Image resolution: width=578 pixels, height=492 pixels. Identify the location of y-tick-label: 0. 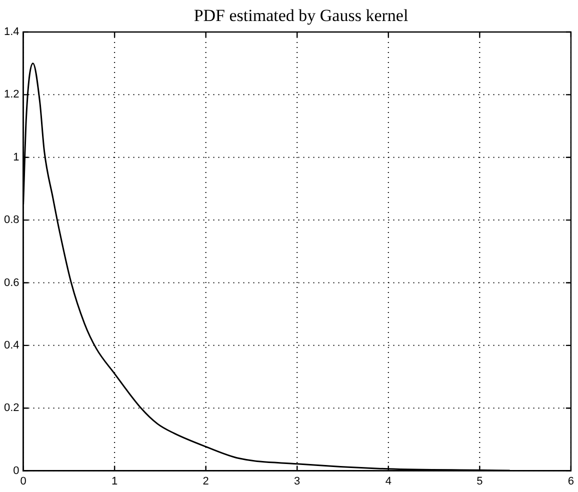
(16, 470).